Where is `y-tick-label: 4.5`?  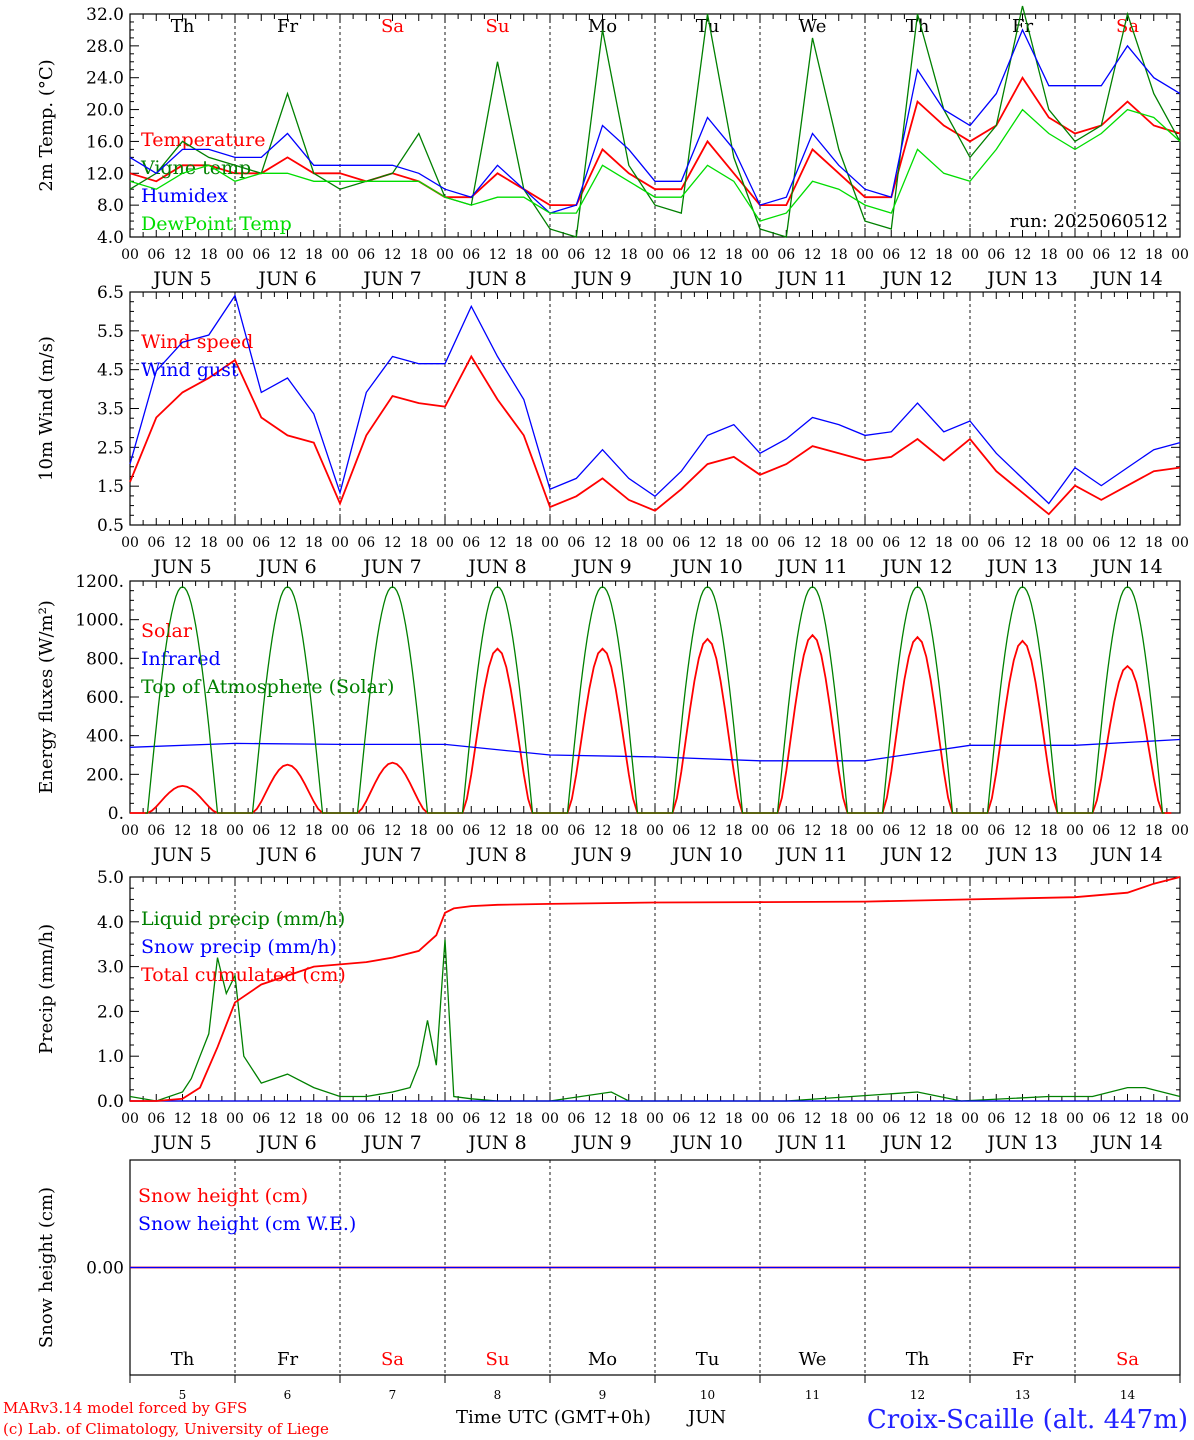 y-tick-label: 4.5 is located at coordinates (110, 371).